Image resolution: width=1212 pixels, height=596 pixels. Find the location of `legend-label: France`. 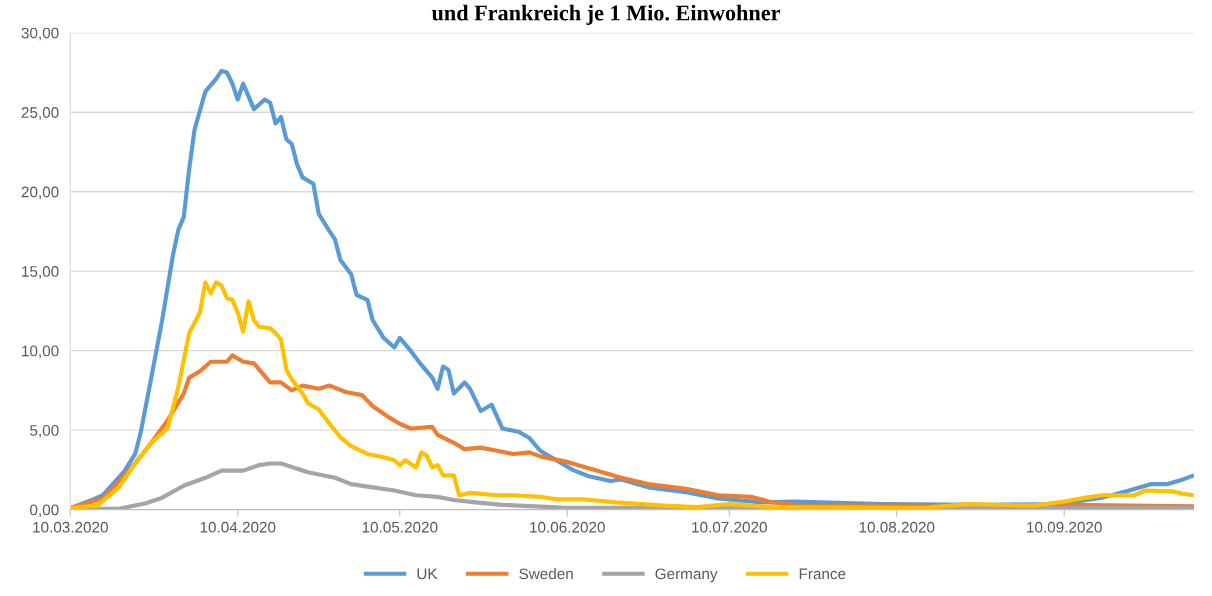

legend-label: France is located at coordinates (822, 574).